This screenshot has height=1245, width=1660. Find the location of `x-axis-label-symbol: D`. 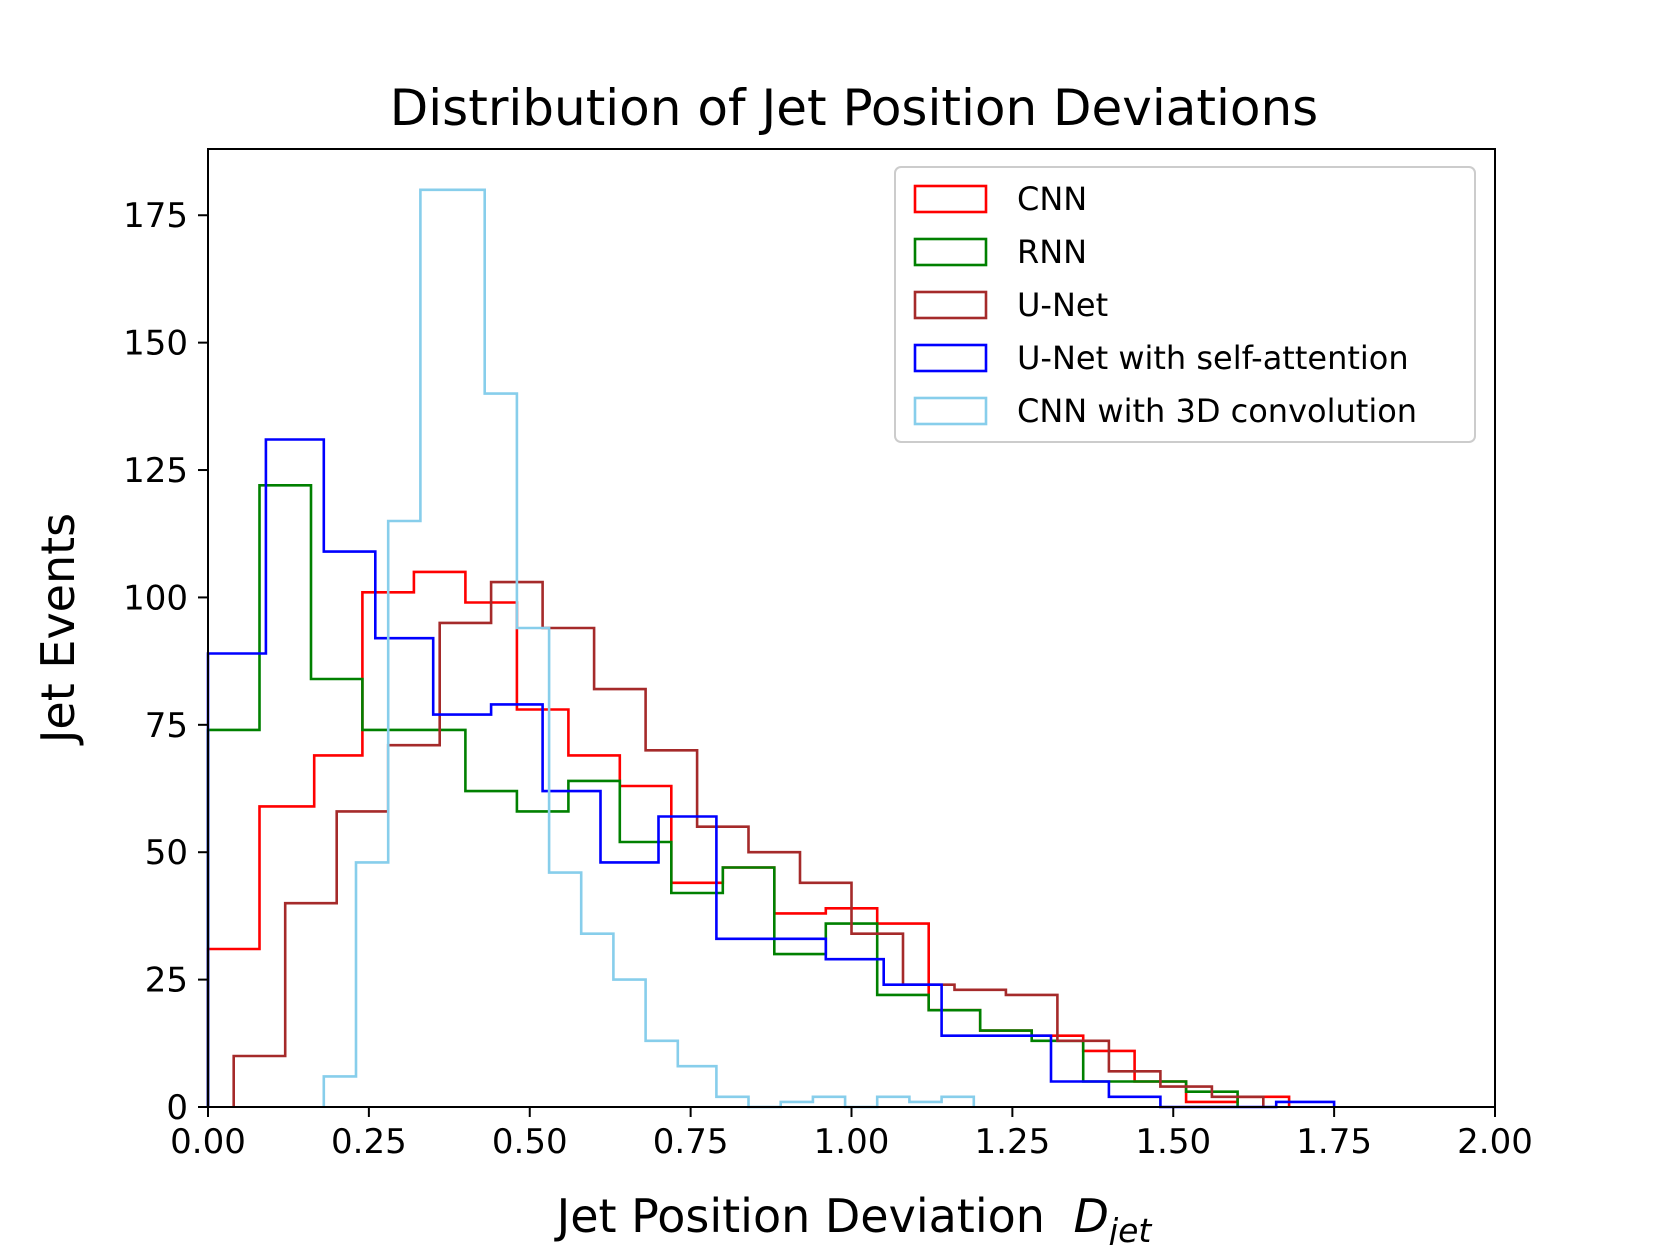

x-axis-label-symbol: D is located at coordinates (1091, 1216).